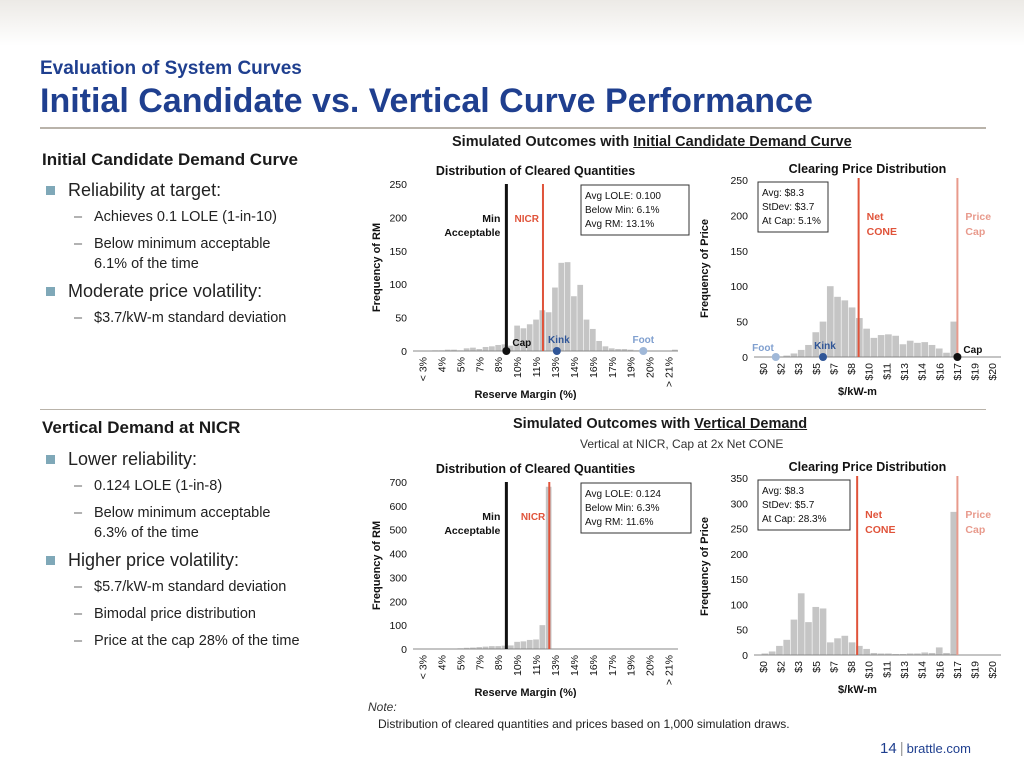 Image resolution: width=1024 pixels, height=768 pixels. What do you see at coordinates (742, 142) in the screenshot?
I see `outcomes1-emph: Initial Candidate Demand Curve` at bounding box center [742, 142].